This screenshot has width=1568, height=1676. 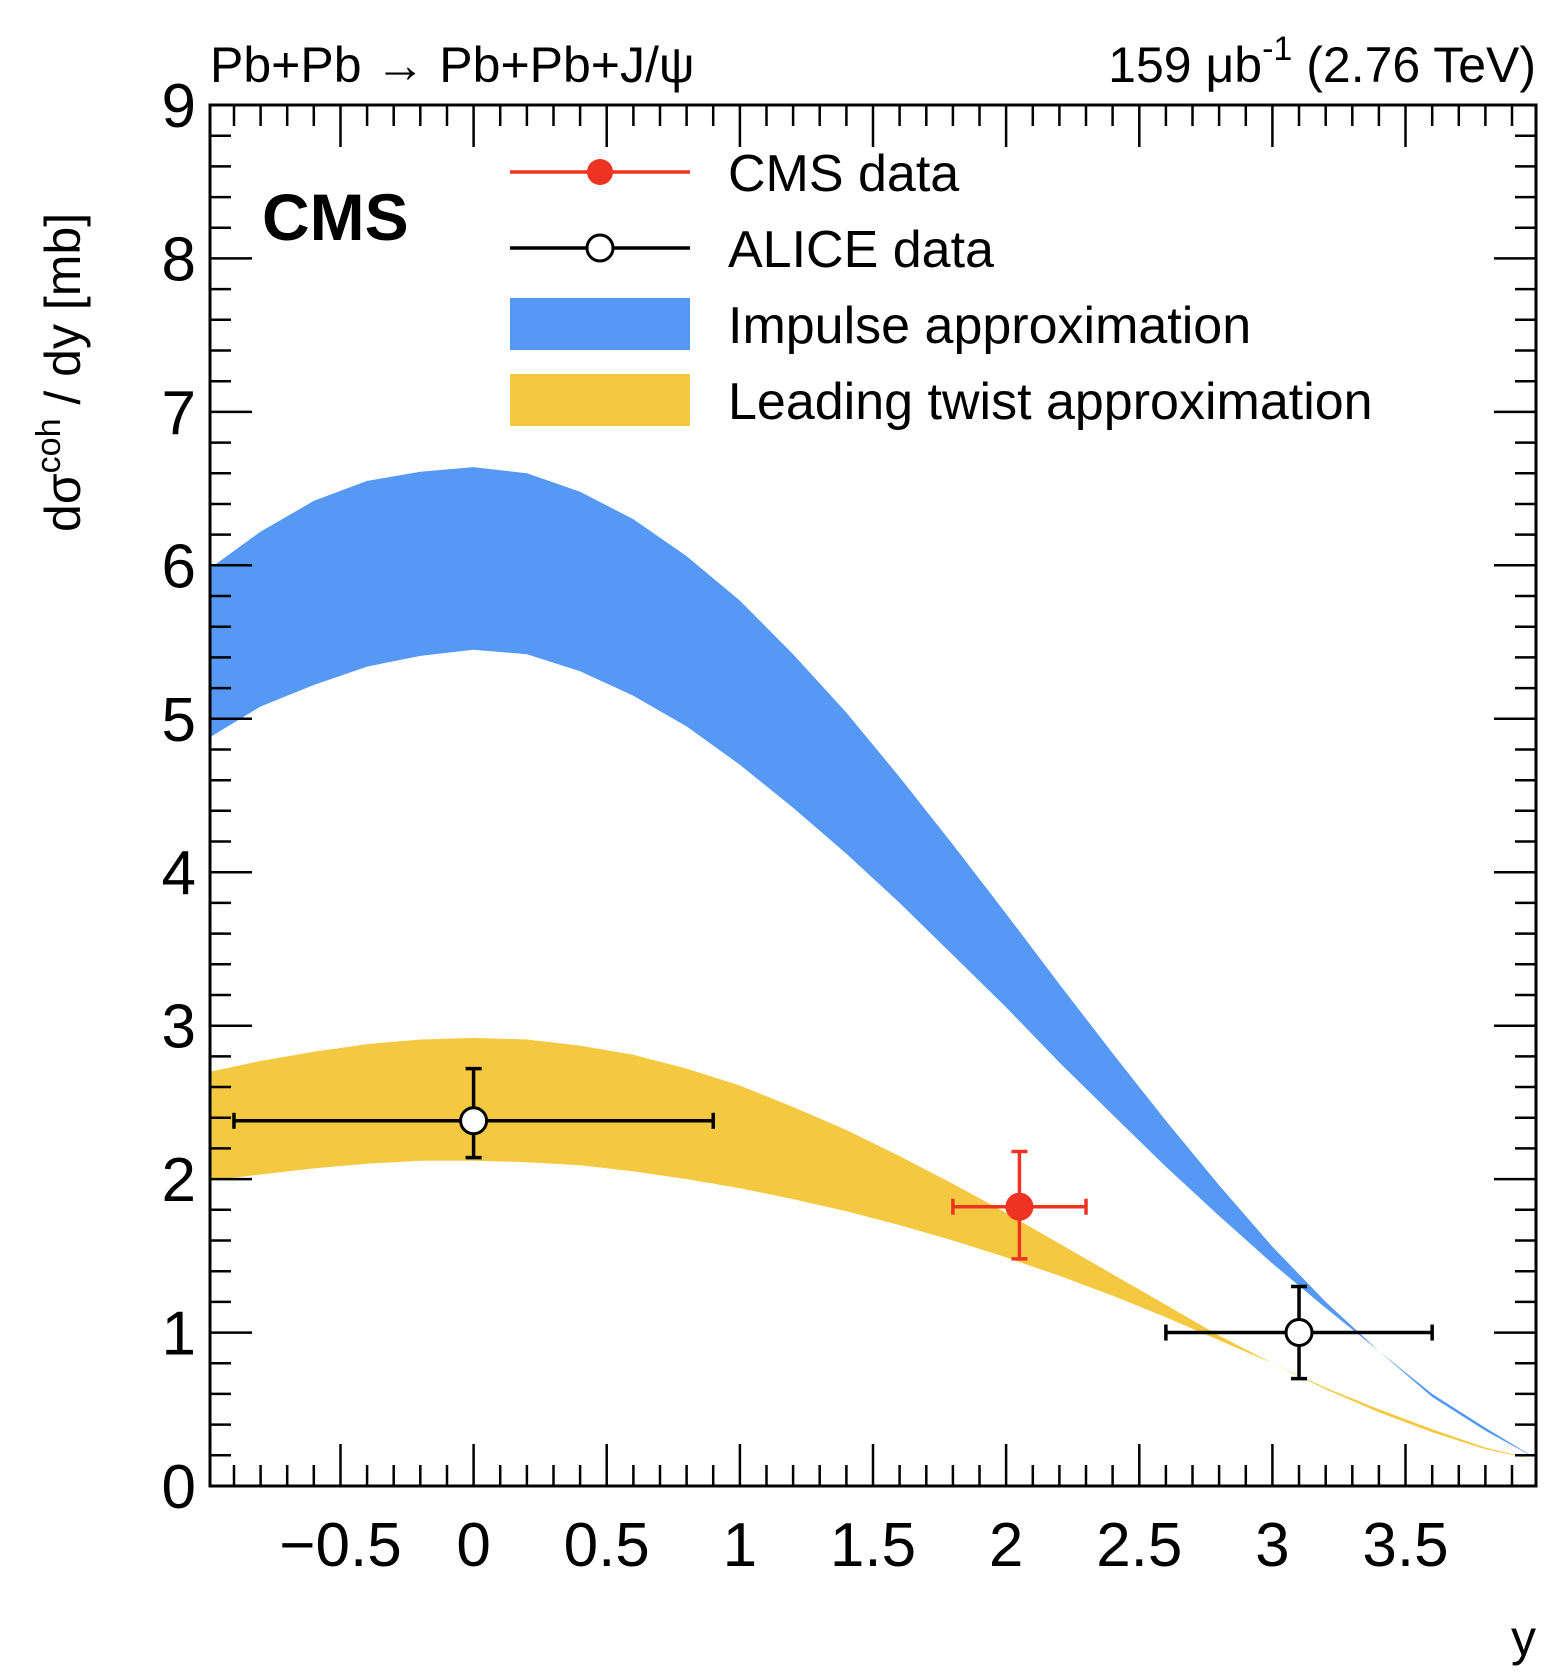 I want to click on y-tick-label: 4, so click(x=179, y=873).